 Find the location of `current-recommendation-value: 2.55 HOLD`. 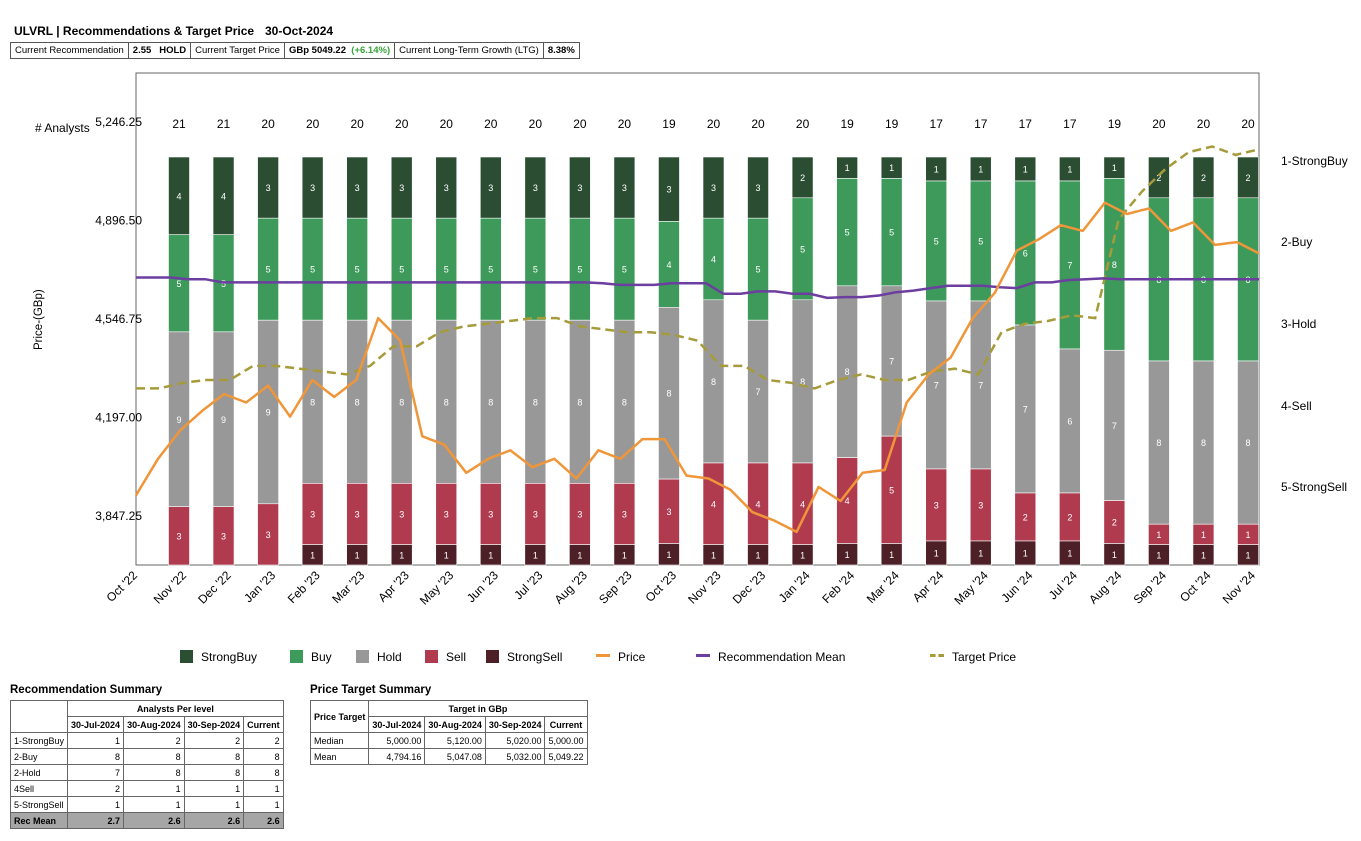

current-recommendation-value: 2.55 HOLD is located at coordinates (159, 50).